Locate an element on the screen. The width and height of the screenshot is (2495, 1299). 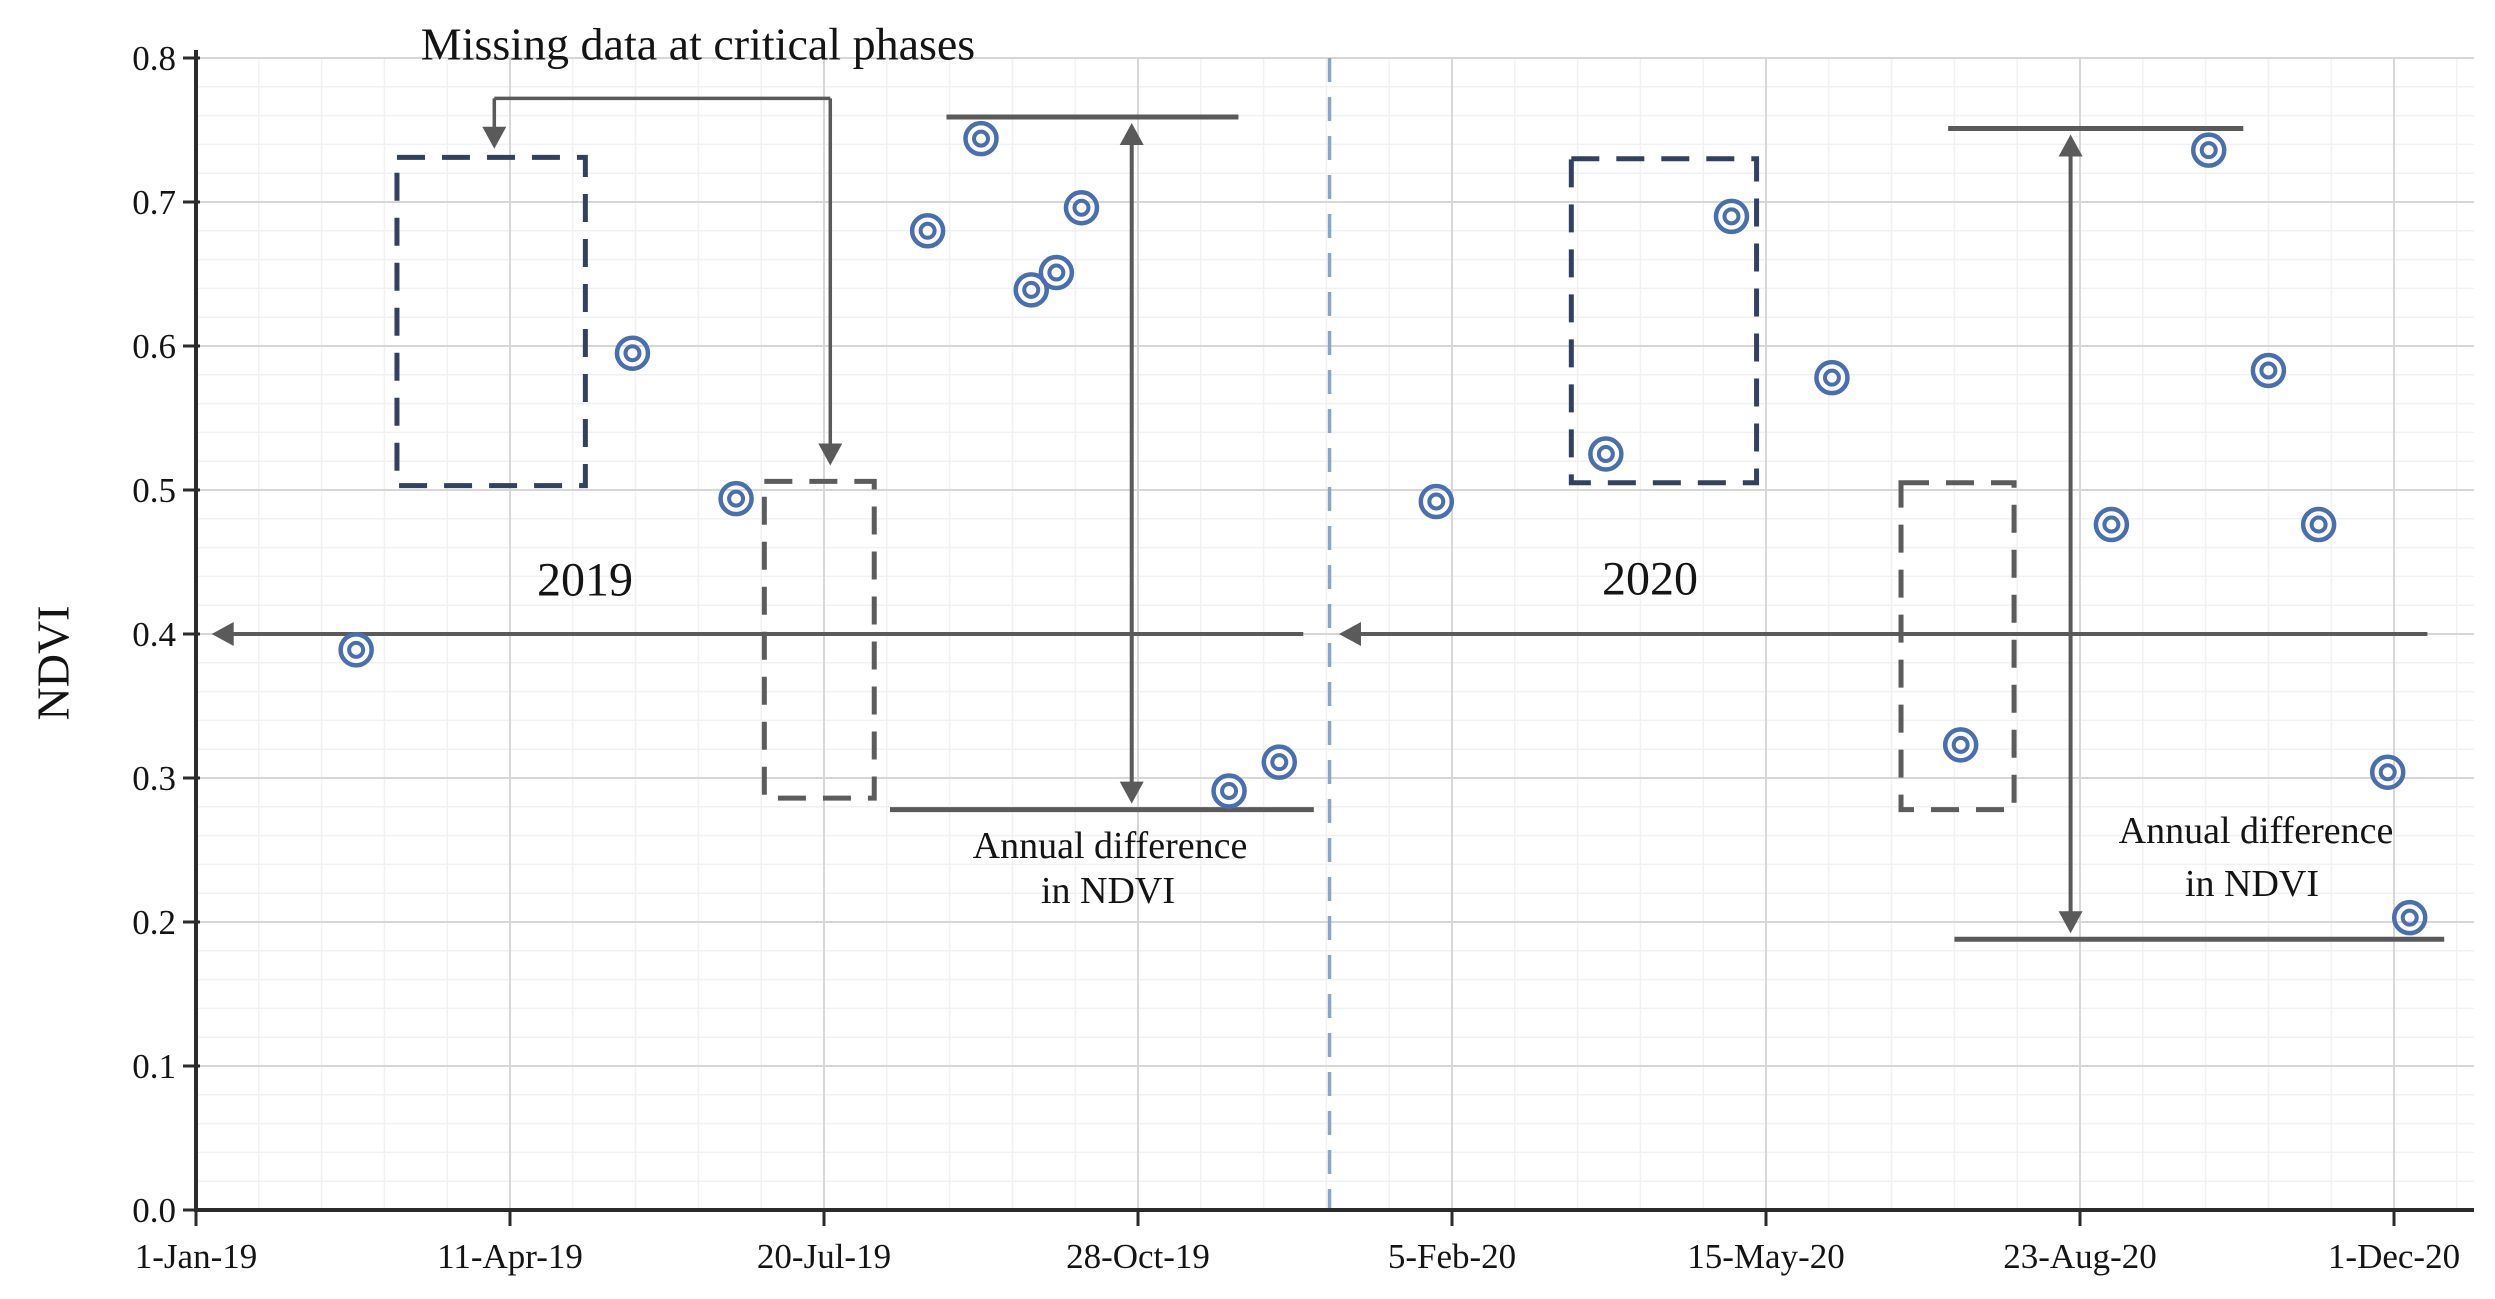
annual-difference-label-2019-line1: Annual difference is located at coordinates (1110, 846).